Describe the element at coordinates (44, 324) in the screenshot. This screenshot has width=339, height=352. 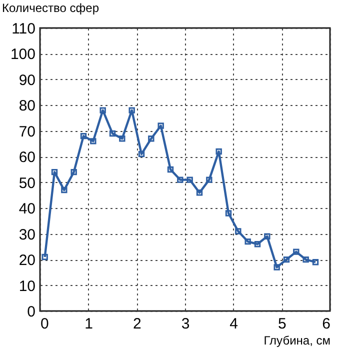
I see `x-tick-label: 0` at that location.